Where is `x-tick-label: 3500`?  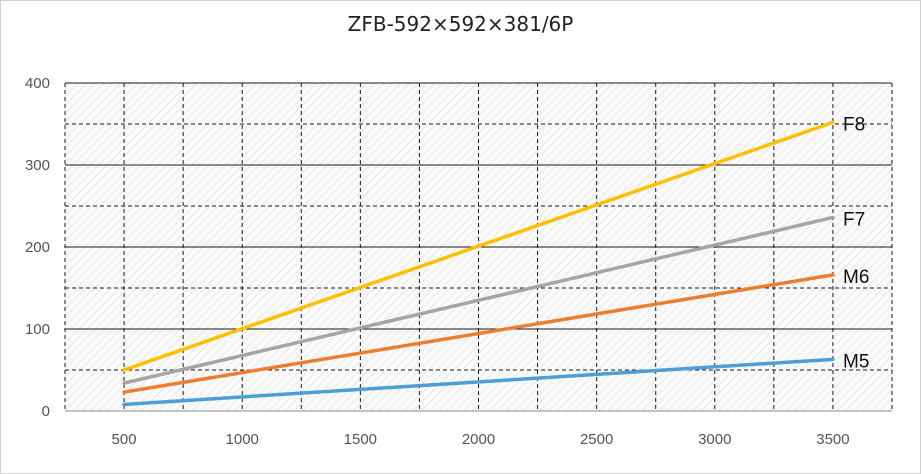
x-tick-label: 3500 is located at coordinates (832, 439).